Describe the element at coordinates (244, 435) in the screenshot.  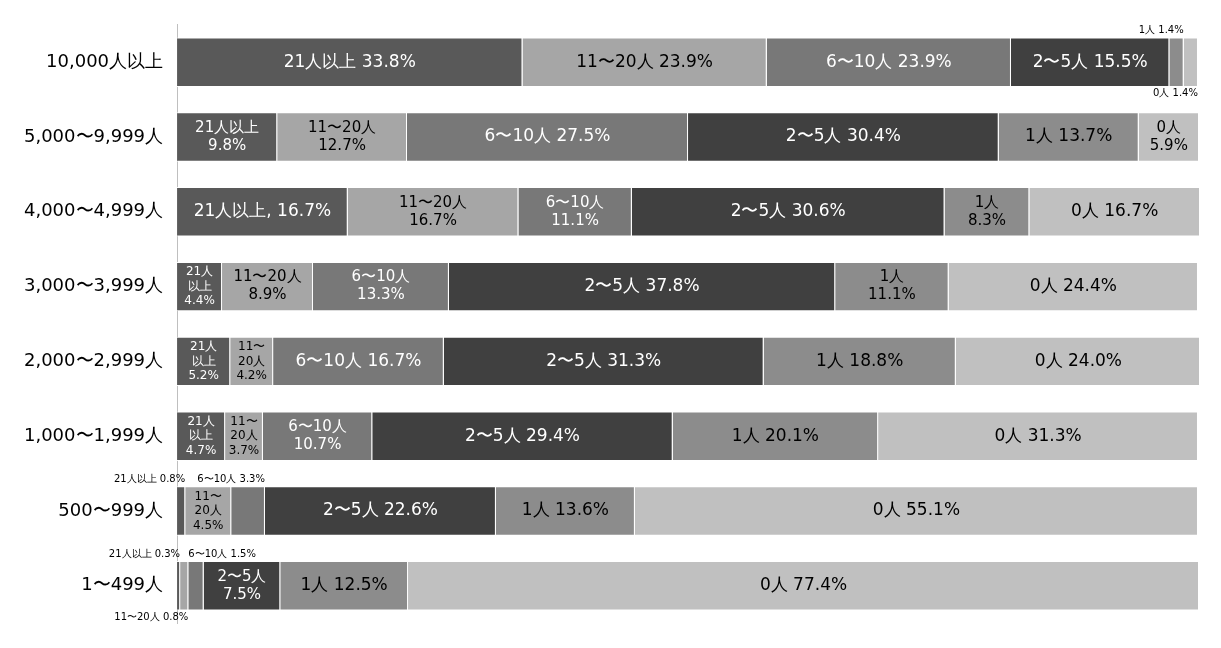
I see `data-label: 11〜 20人 3.7%` at that location.